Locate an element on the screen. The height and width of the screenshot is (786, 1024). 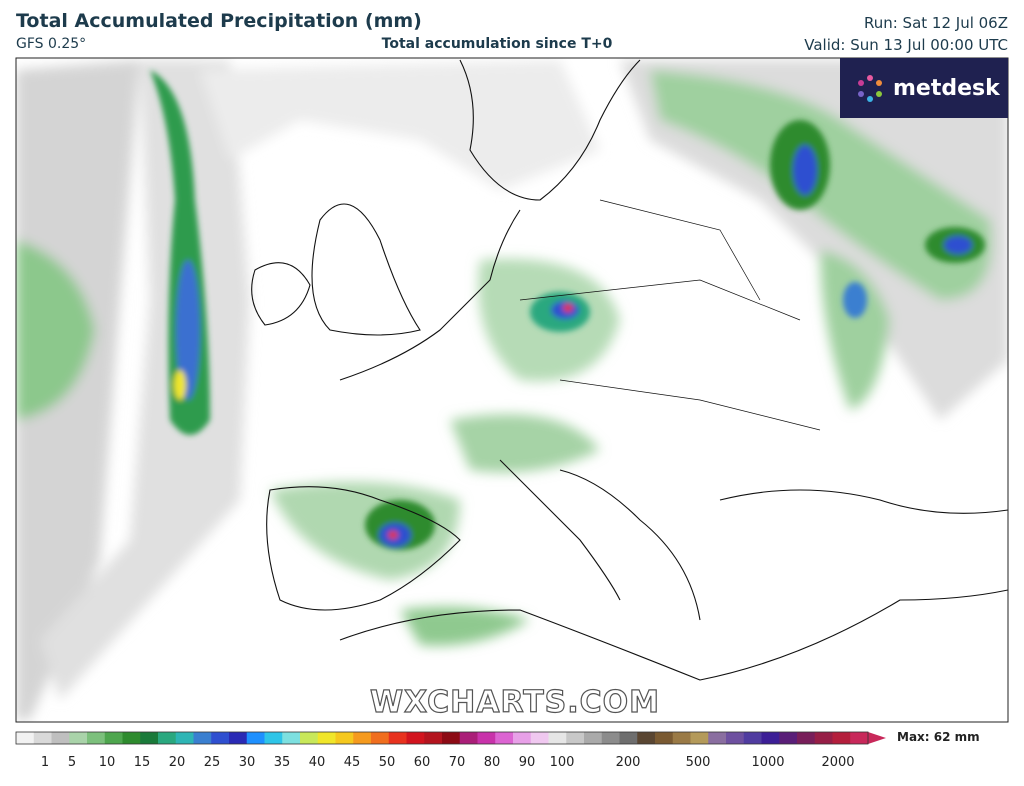
colorbar-arrow is located at coordinates (877, 738).